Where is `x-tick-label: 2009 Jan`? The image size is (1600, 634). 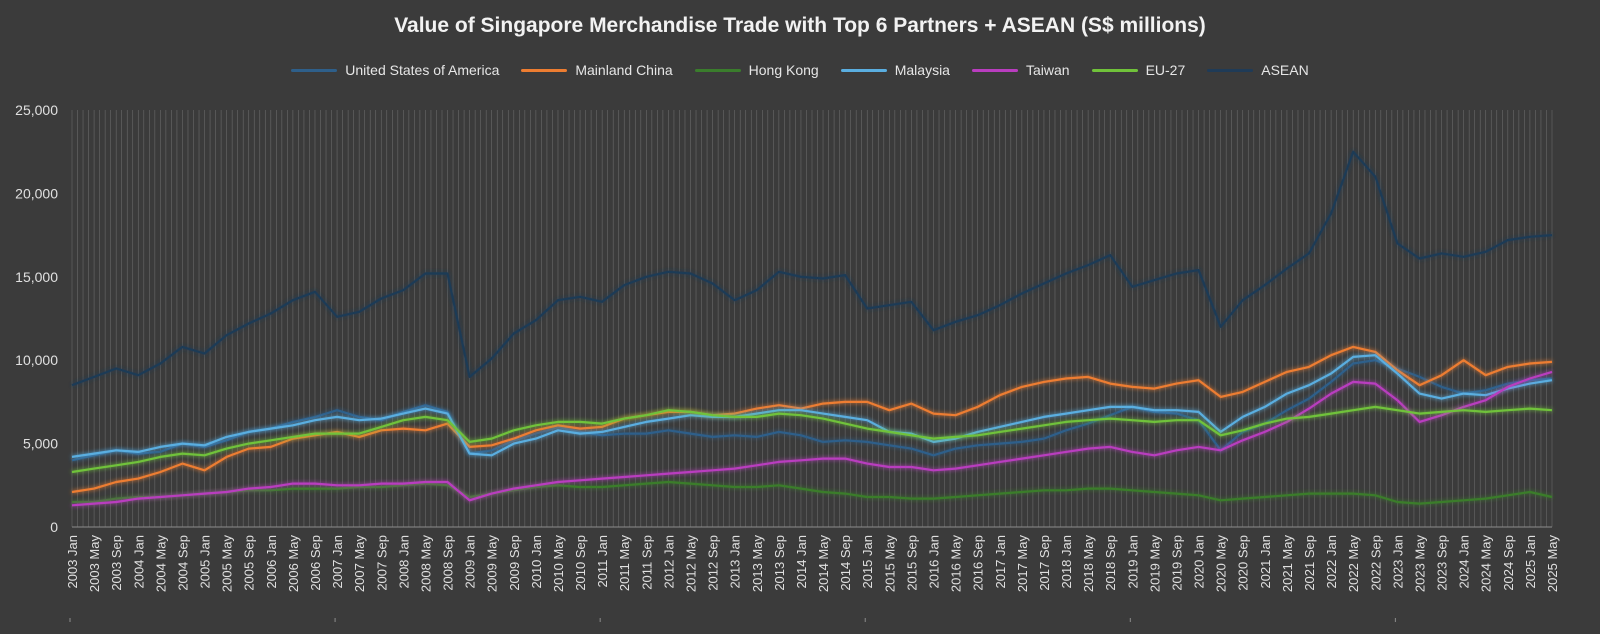
x-tick-label: 2009 Jan is located at coordinates (470, 562).